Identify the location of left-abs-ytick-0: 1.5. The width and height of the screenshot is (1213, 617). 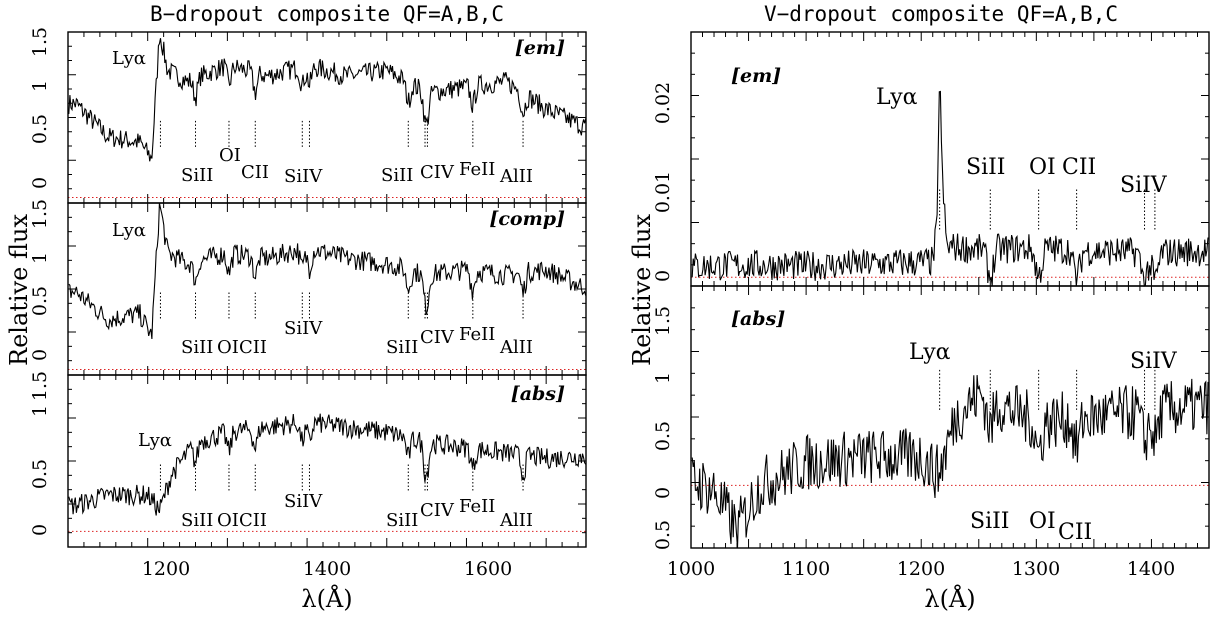
(40, 386).